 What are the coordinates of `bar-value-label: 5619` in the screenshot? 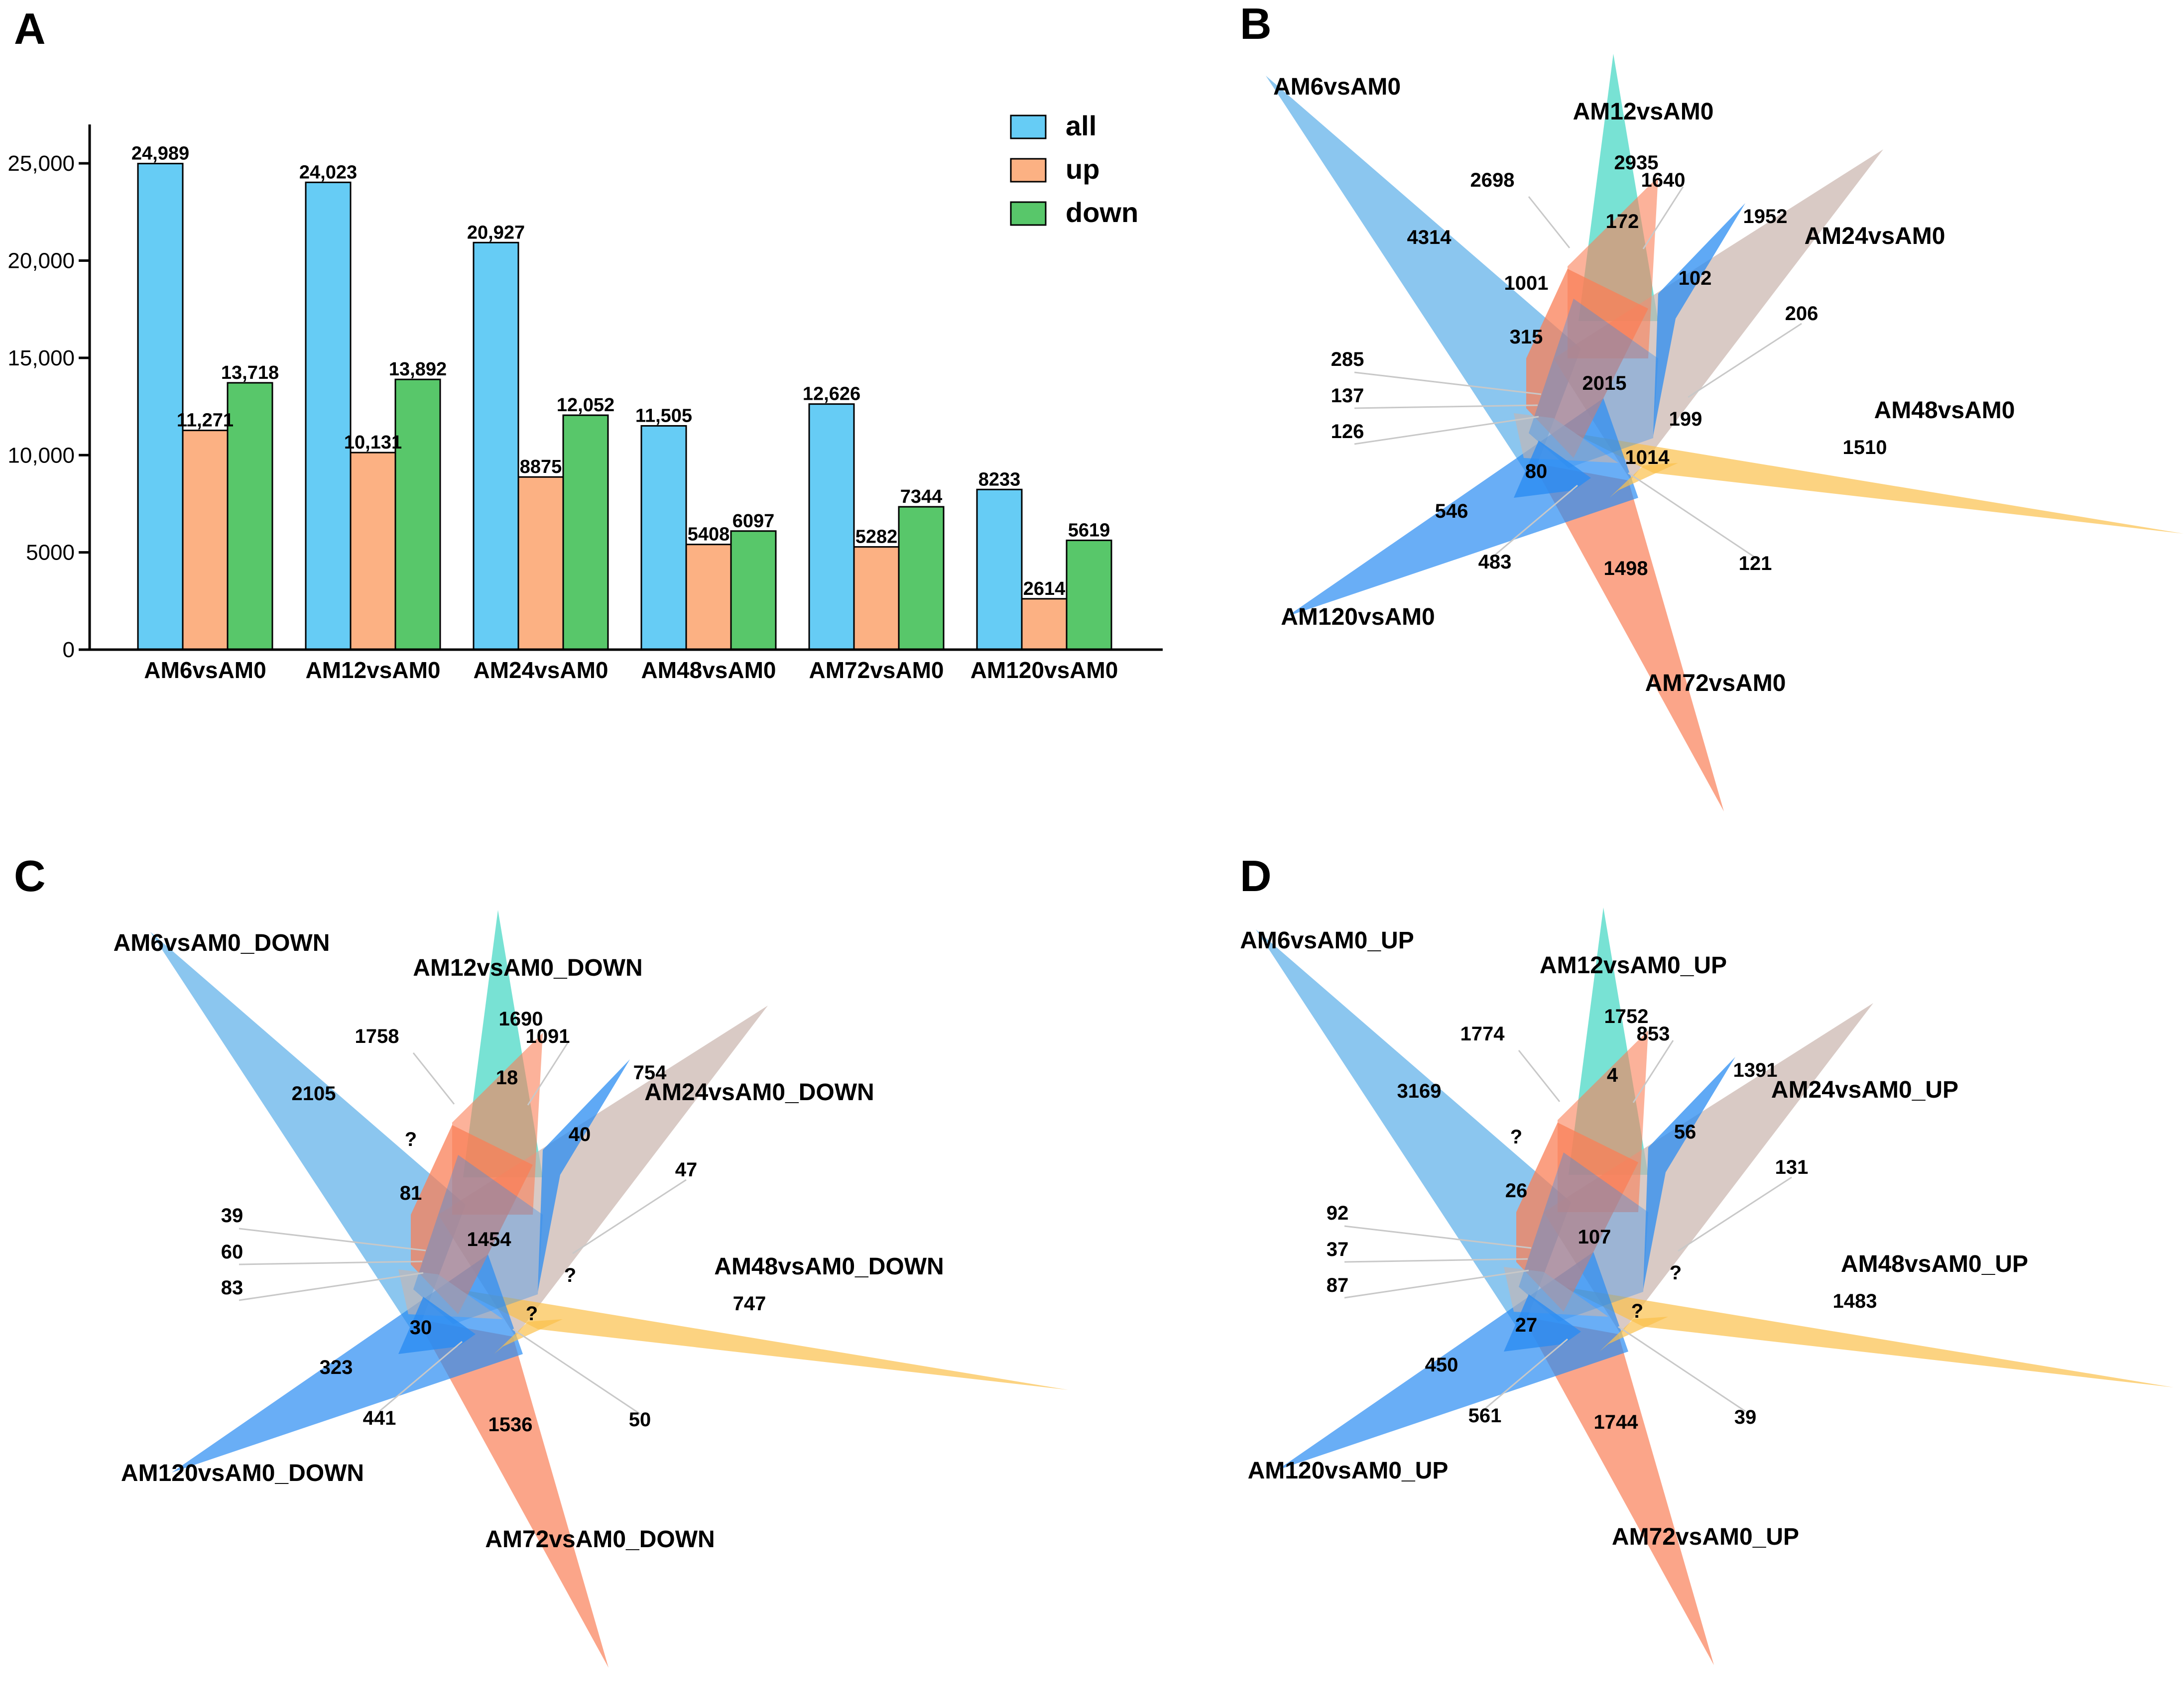 It's located at (1089, 530).